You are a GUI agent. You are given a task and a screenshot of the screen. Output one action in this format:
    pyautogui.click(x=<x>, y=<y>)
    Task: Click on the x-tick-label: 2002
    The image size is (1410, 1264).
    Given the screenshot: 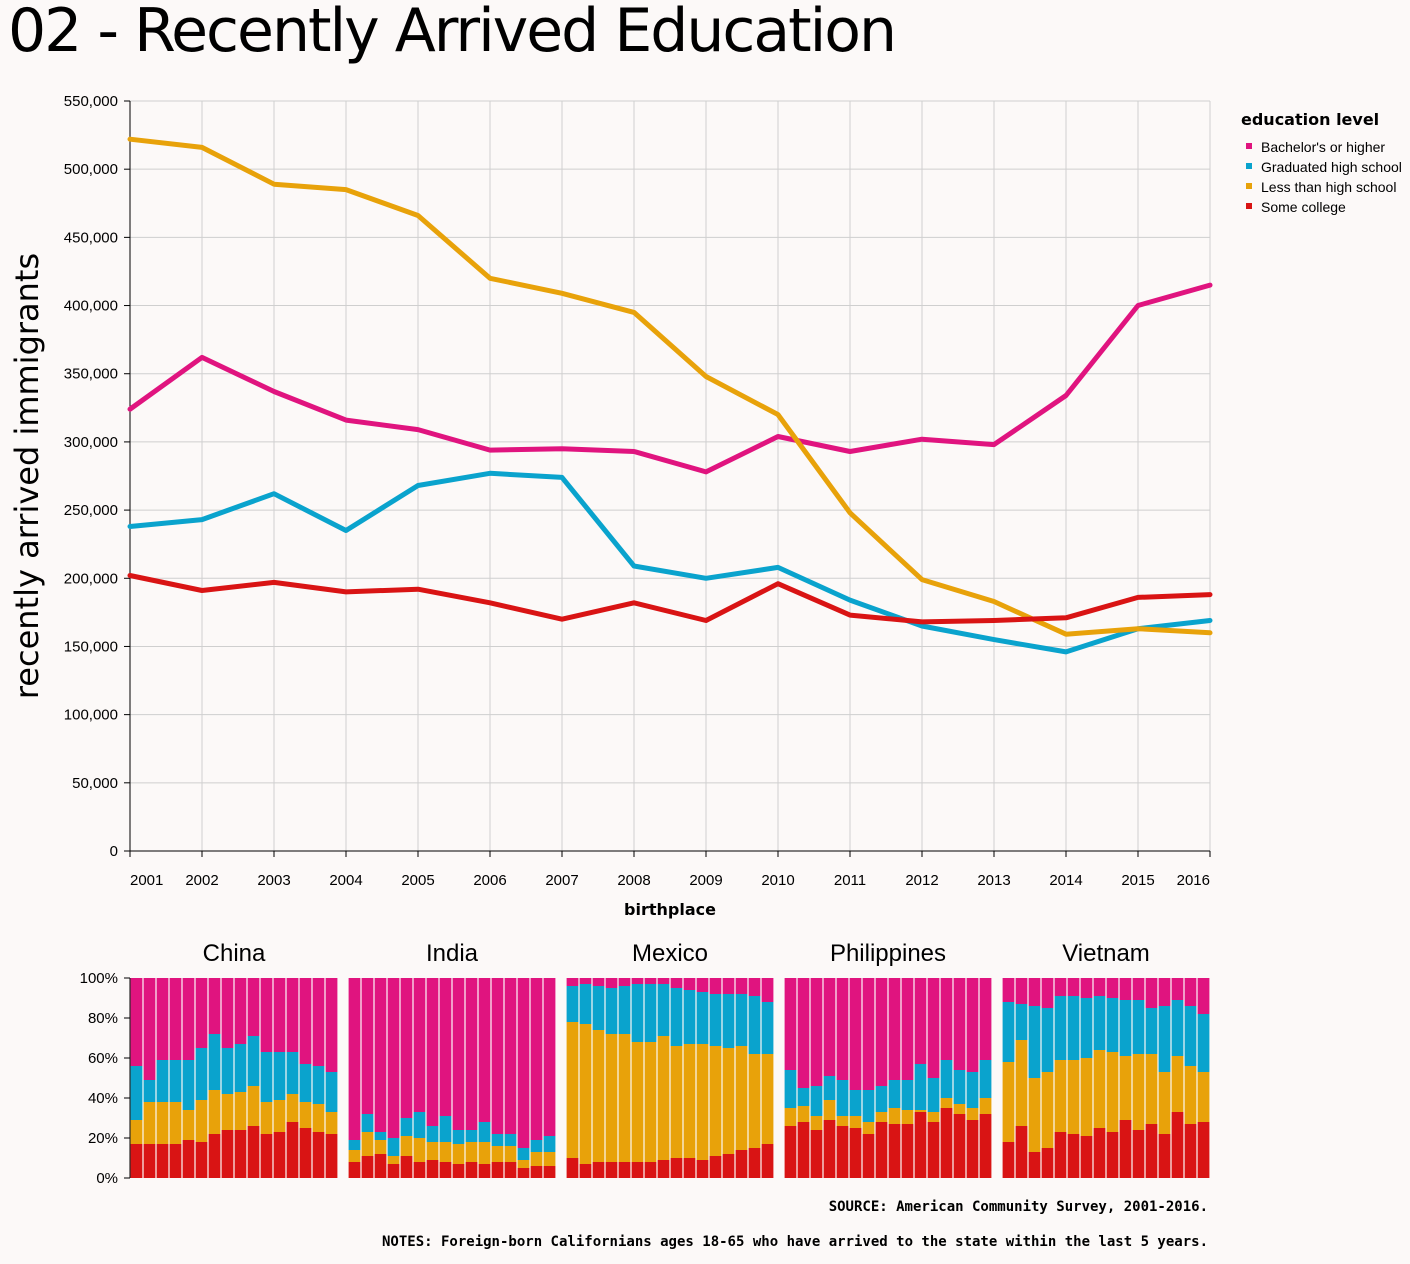 What is the action you would take?
    pyautogui.click(x=201, y=880)
    